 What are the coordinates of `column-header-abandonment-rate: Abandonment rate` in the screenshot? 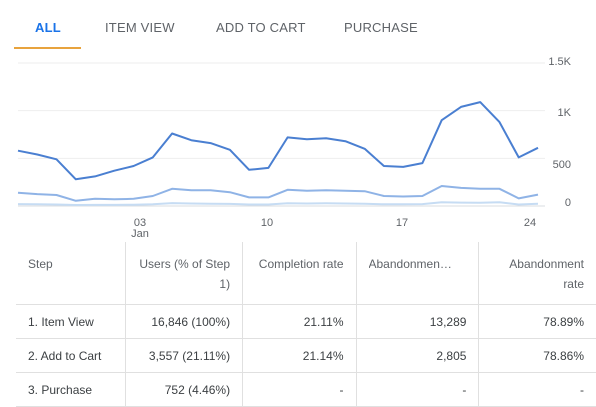 It's located at (537, 273).